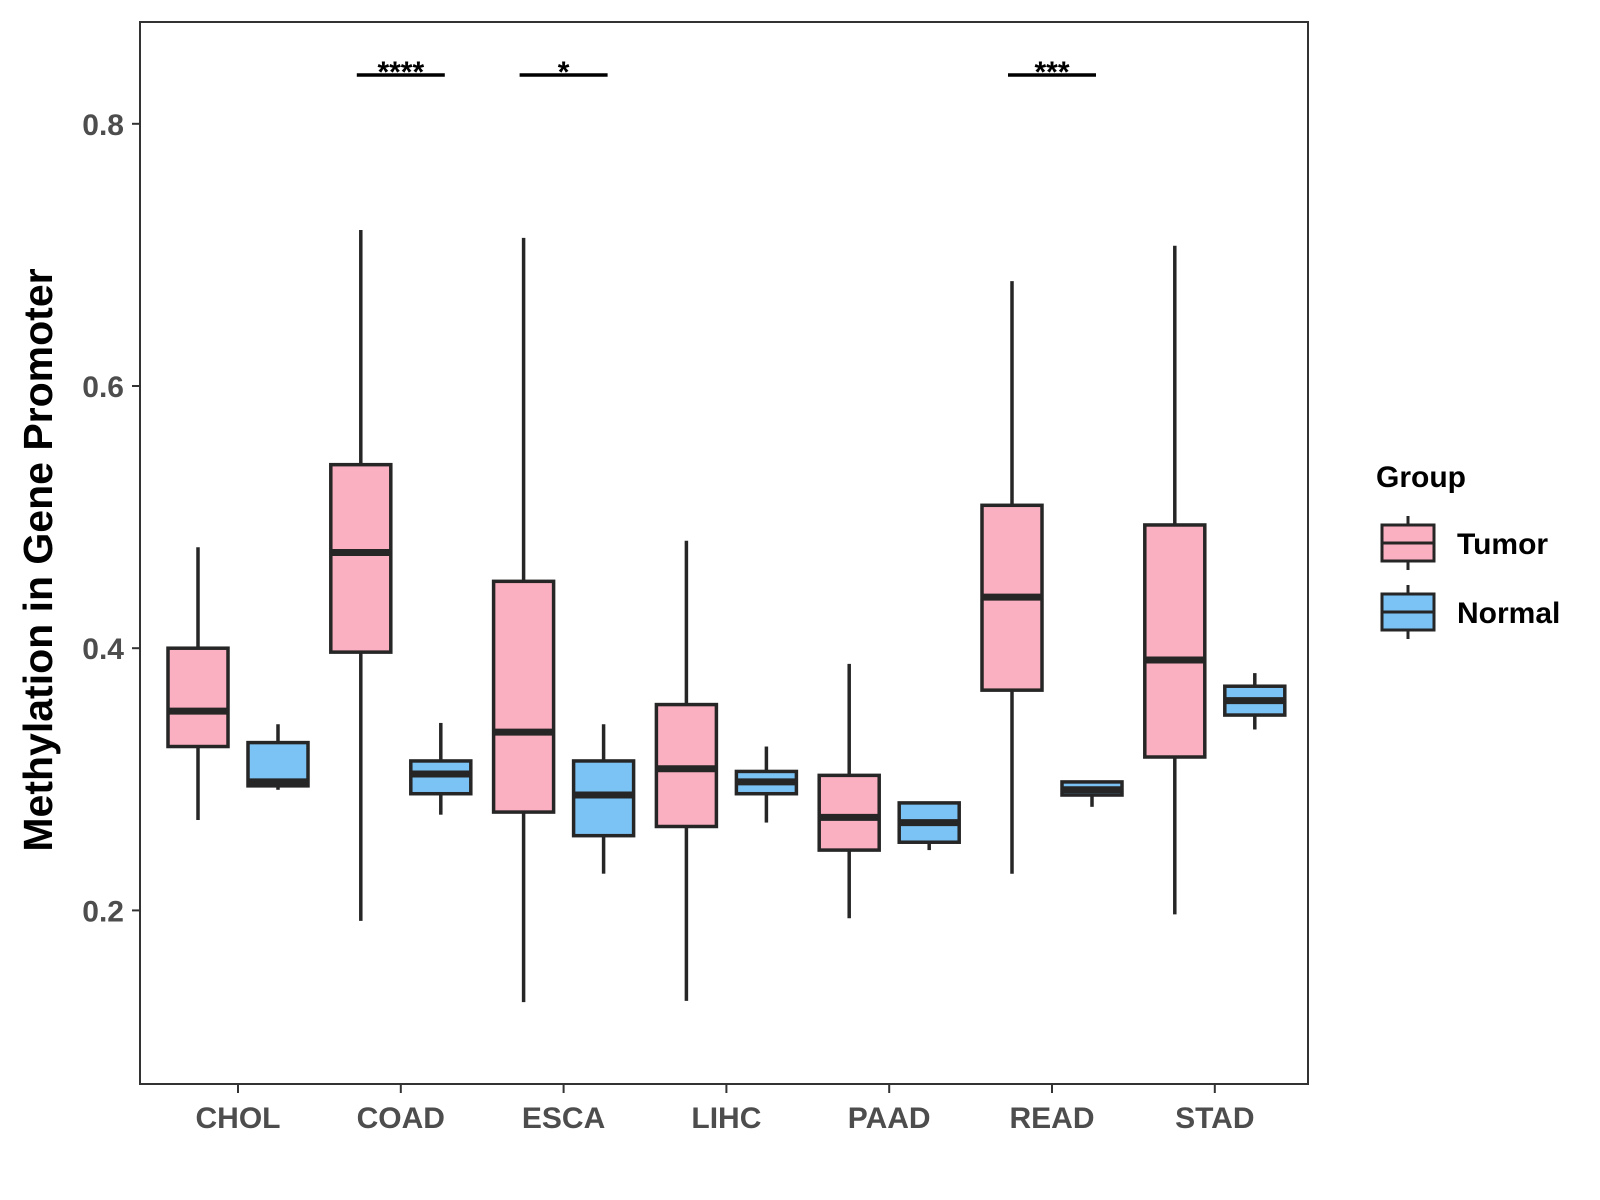 The height and width of the screenshot is (1200, 1600). I want to click on legend-label-tumor: Tumor, so click(1502, 544).